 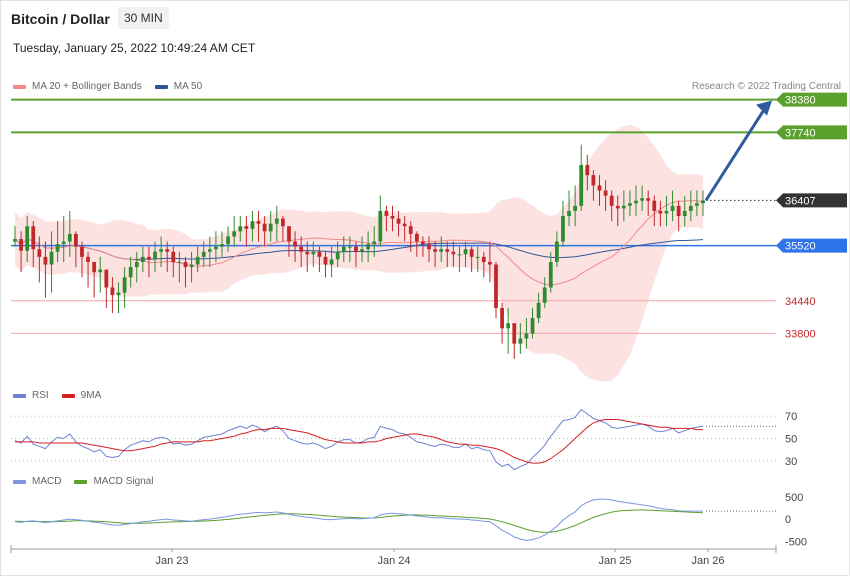 I want to click on rsi-swatch, so click(x=19, y=395).